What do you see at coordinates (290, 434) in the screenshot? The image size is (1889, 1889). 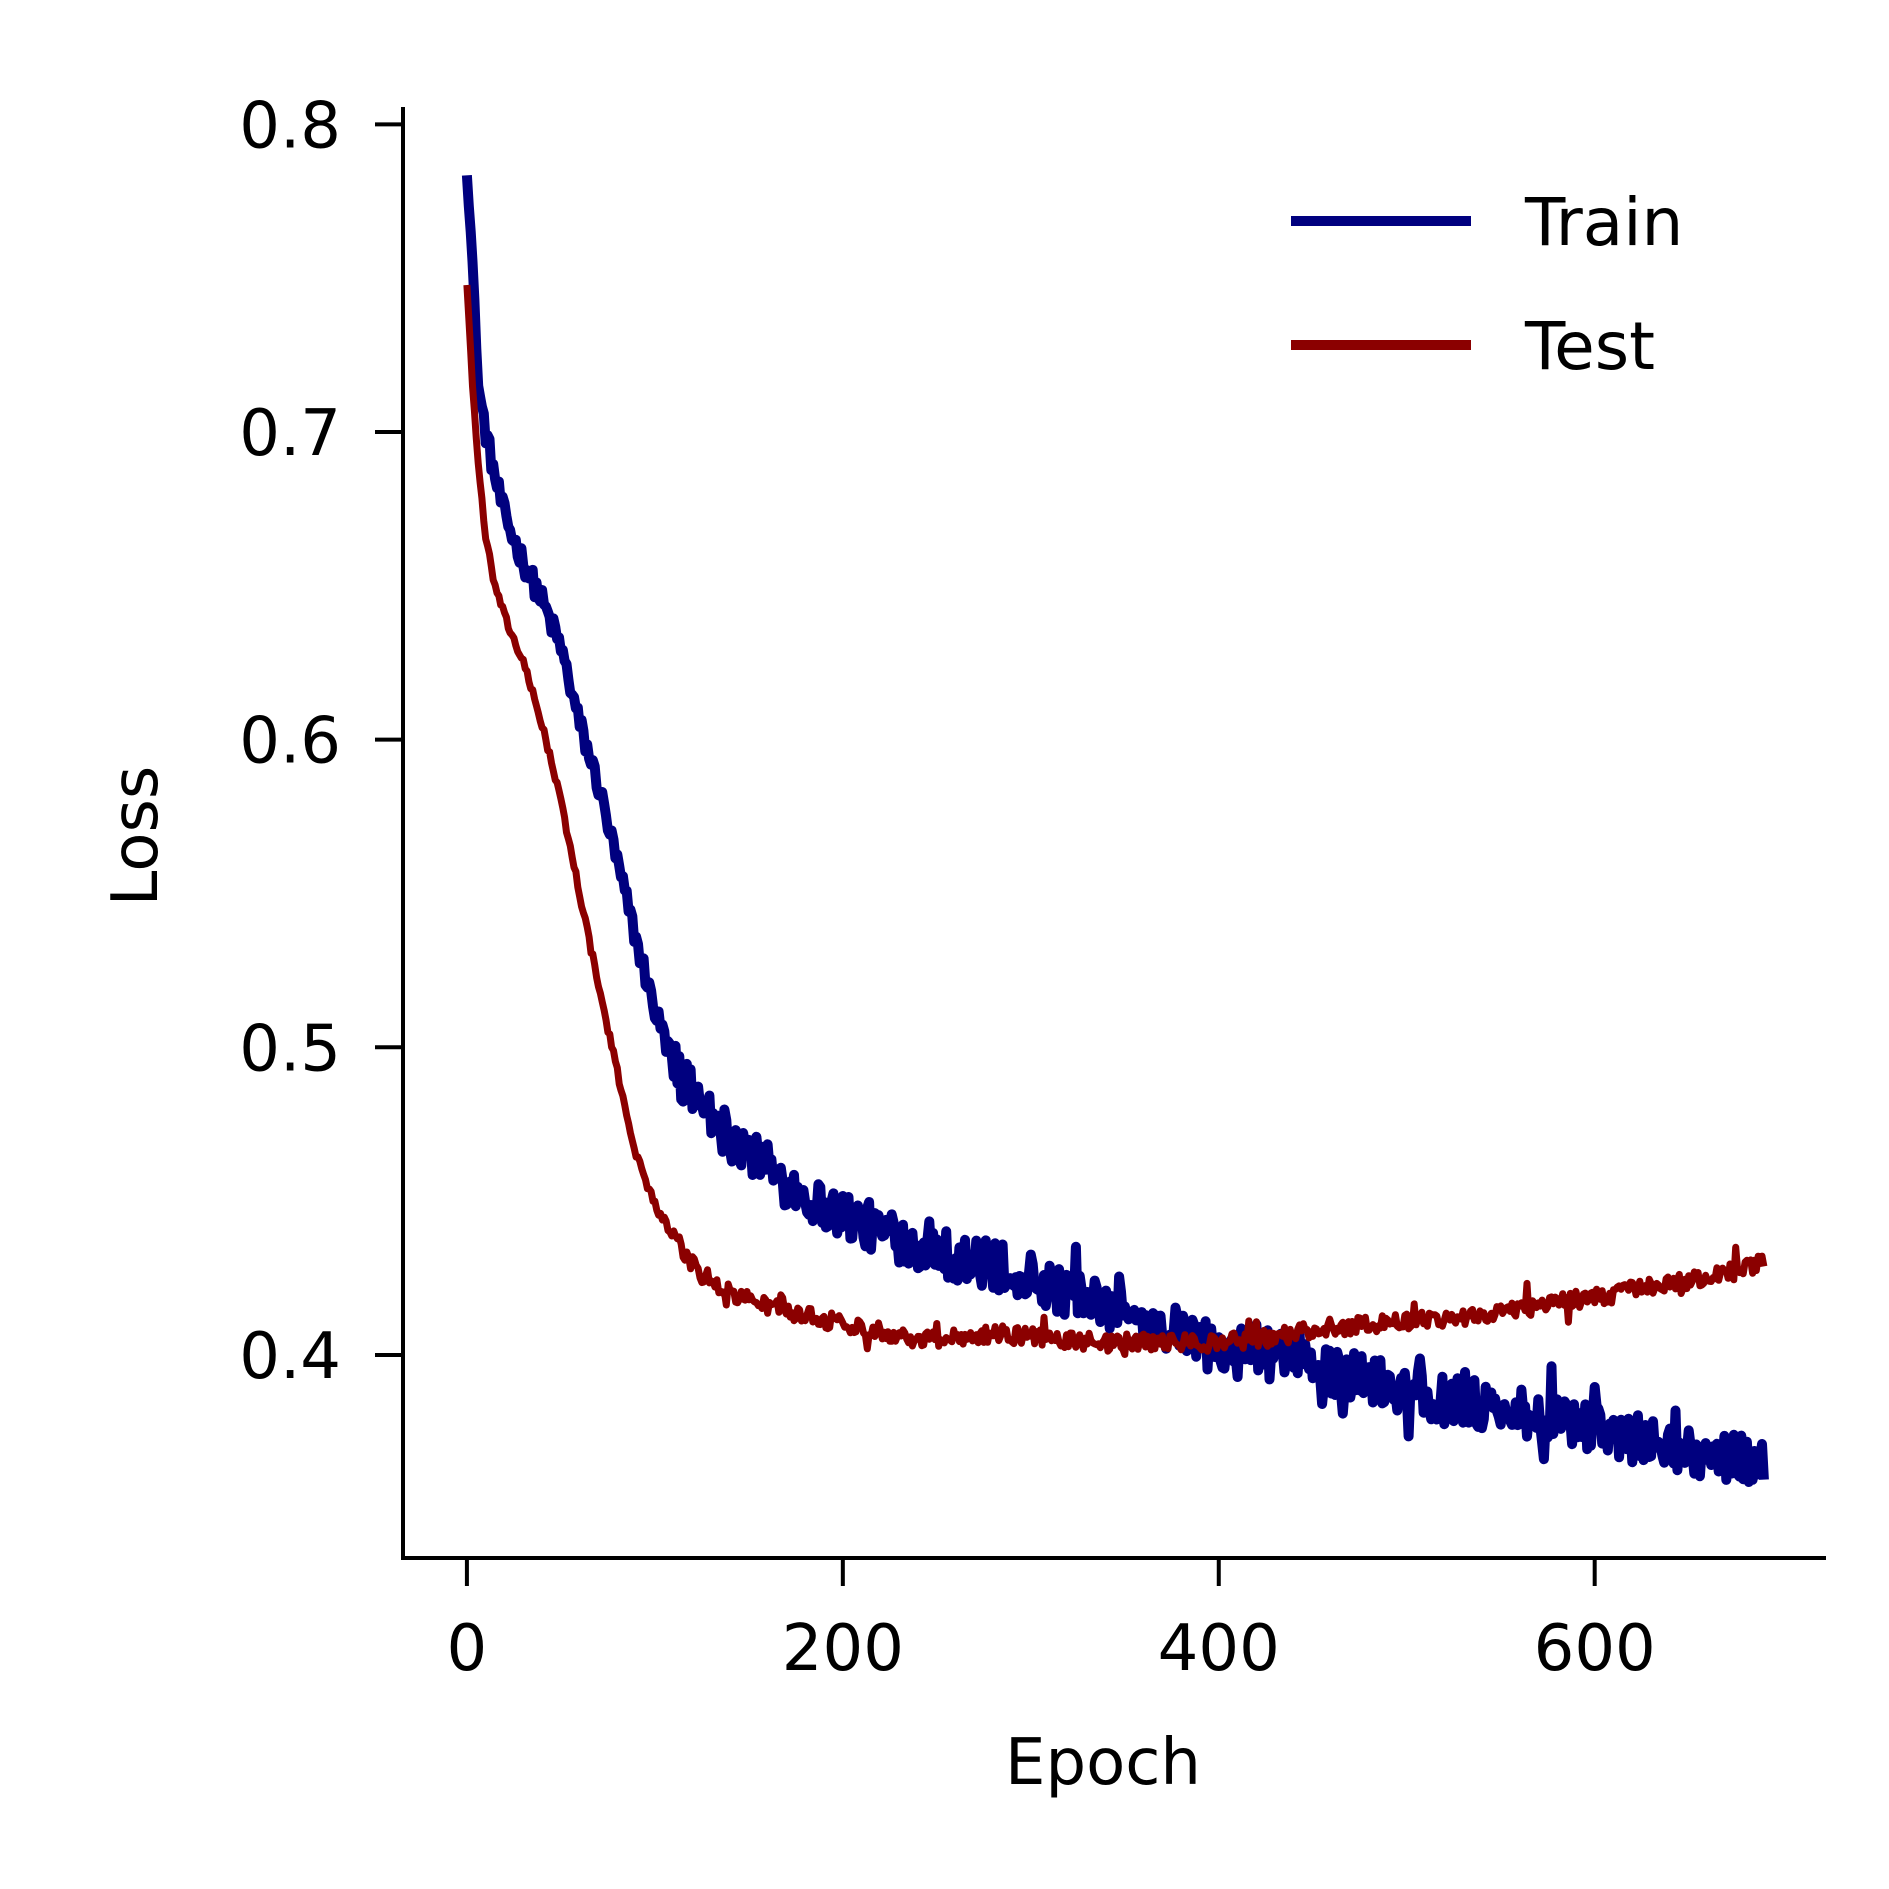 I see `y-tick-label: 0.7` at bounding box center [290, 434].